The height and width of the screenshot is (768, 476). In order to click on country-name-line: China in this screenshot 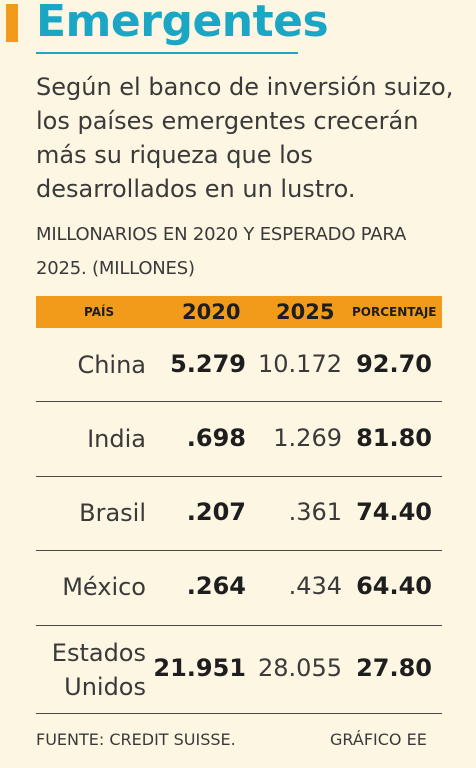, I will do `click(111, 365)`.